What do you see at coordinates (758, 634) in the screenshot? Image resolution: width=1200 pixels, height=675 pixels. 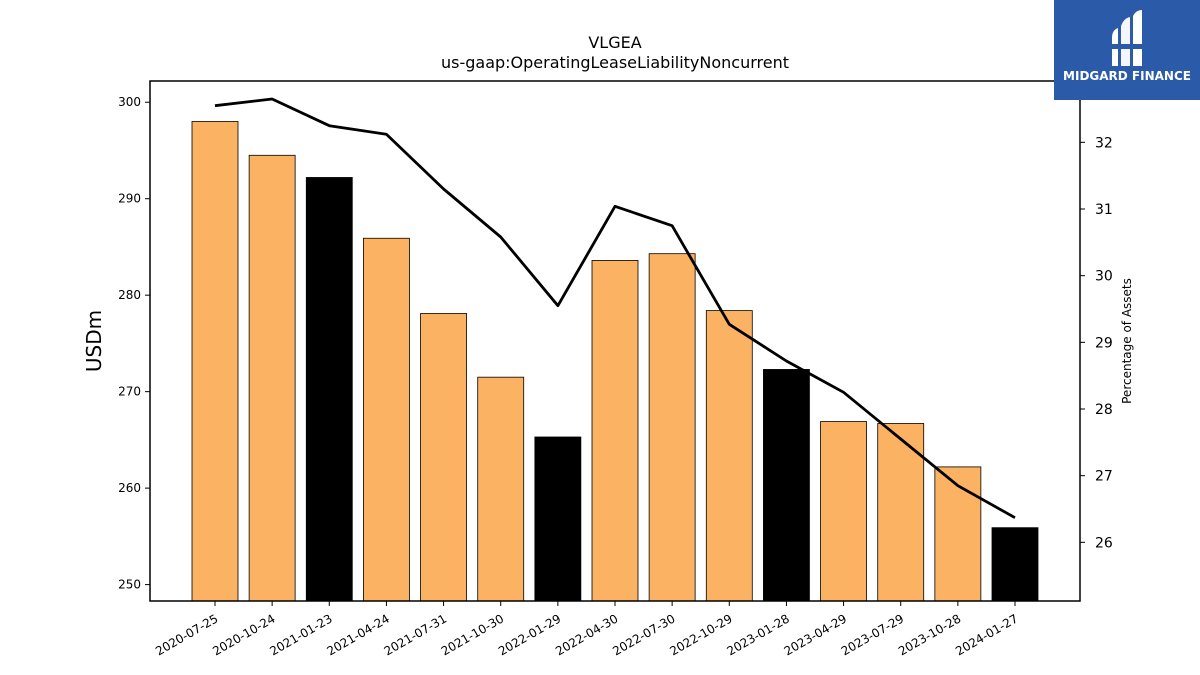 I see `x-tick-label: 2023-01-28` at bounding box center [758, 634].